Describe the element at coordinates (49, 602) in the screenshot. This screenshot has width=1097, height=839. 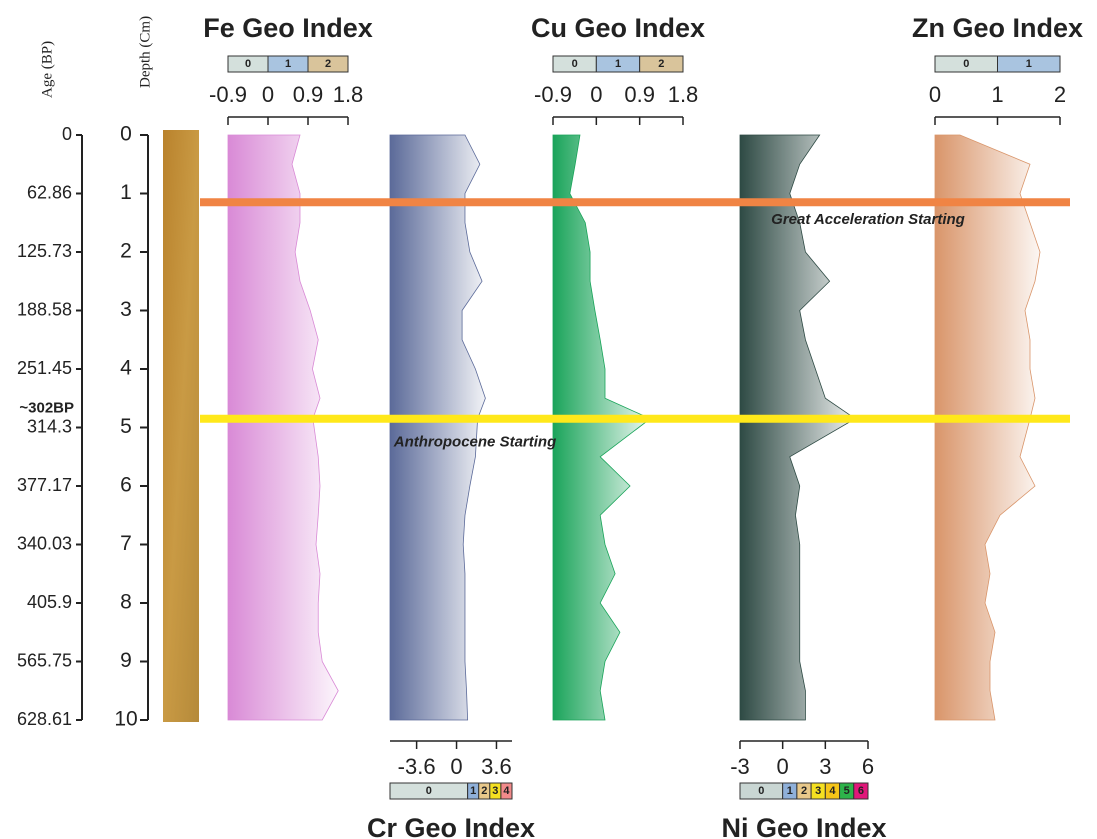
I see `age-tick-label: 405.9` at that location.